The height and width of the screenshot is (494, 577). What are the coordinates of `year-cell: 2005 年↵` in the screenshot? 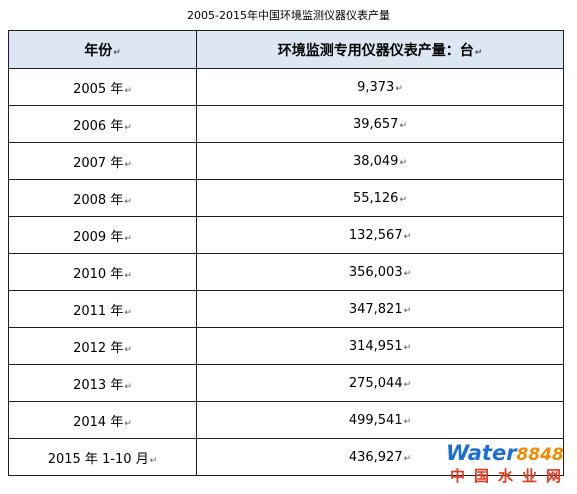 It's located at (102, 87).